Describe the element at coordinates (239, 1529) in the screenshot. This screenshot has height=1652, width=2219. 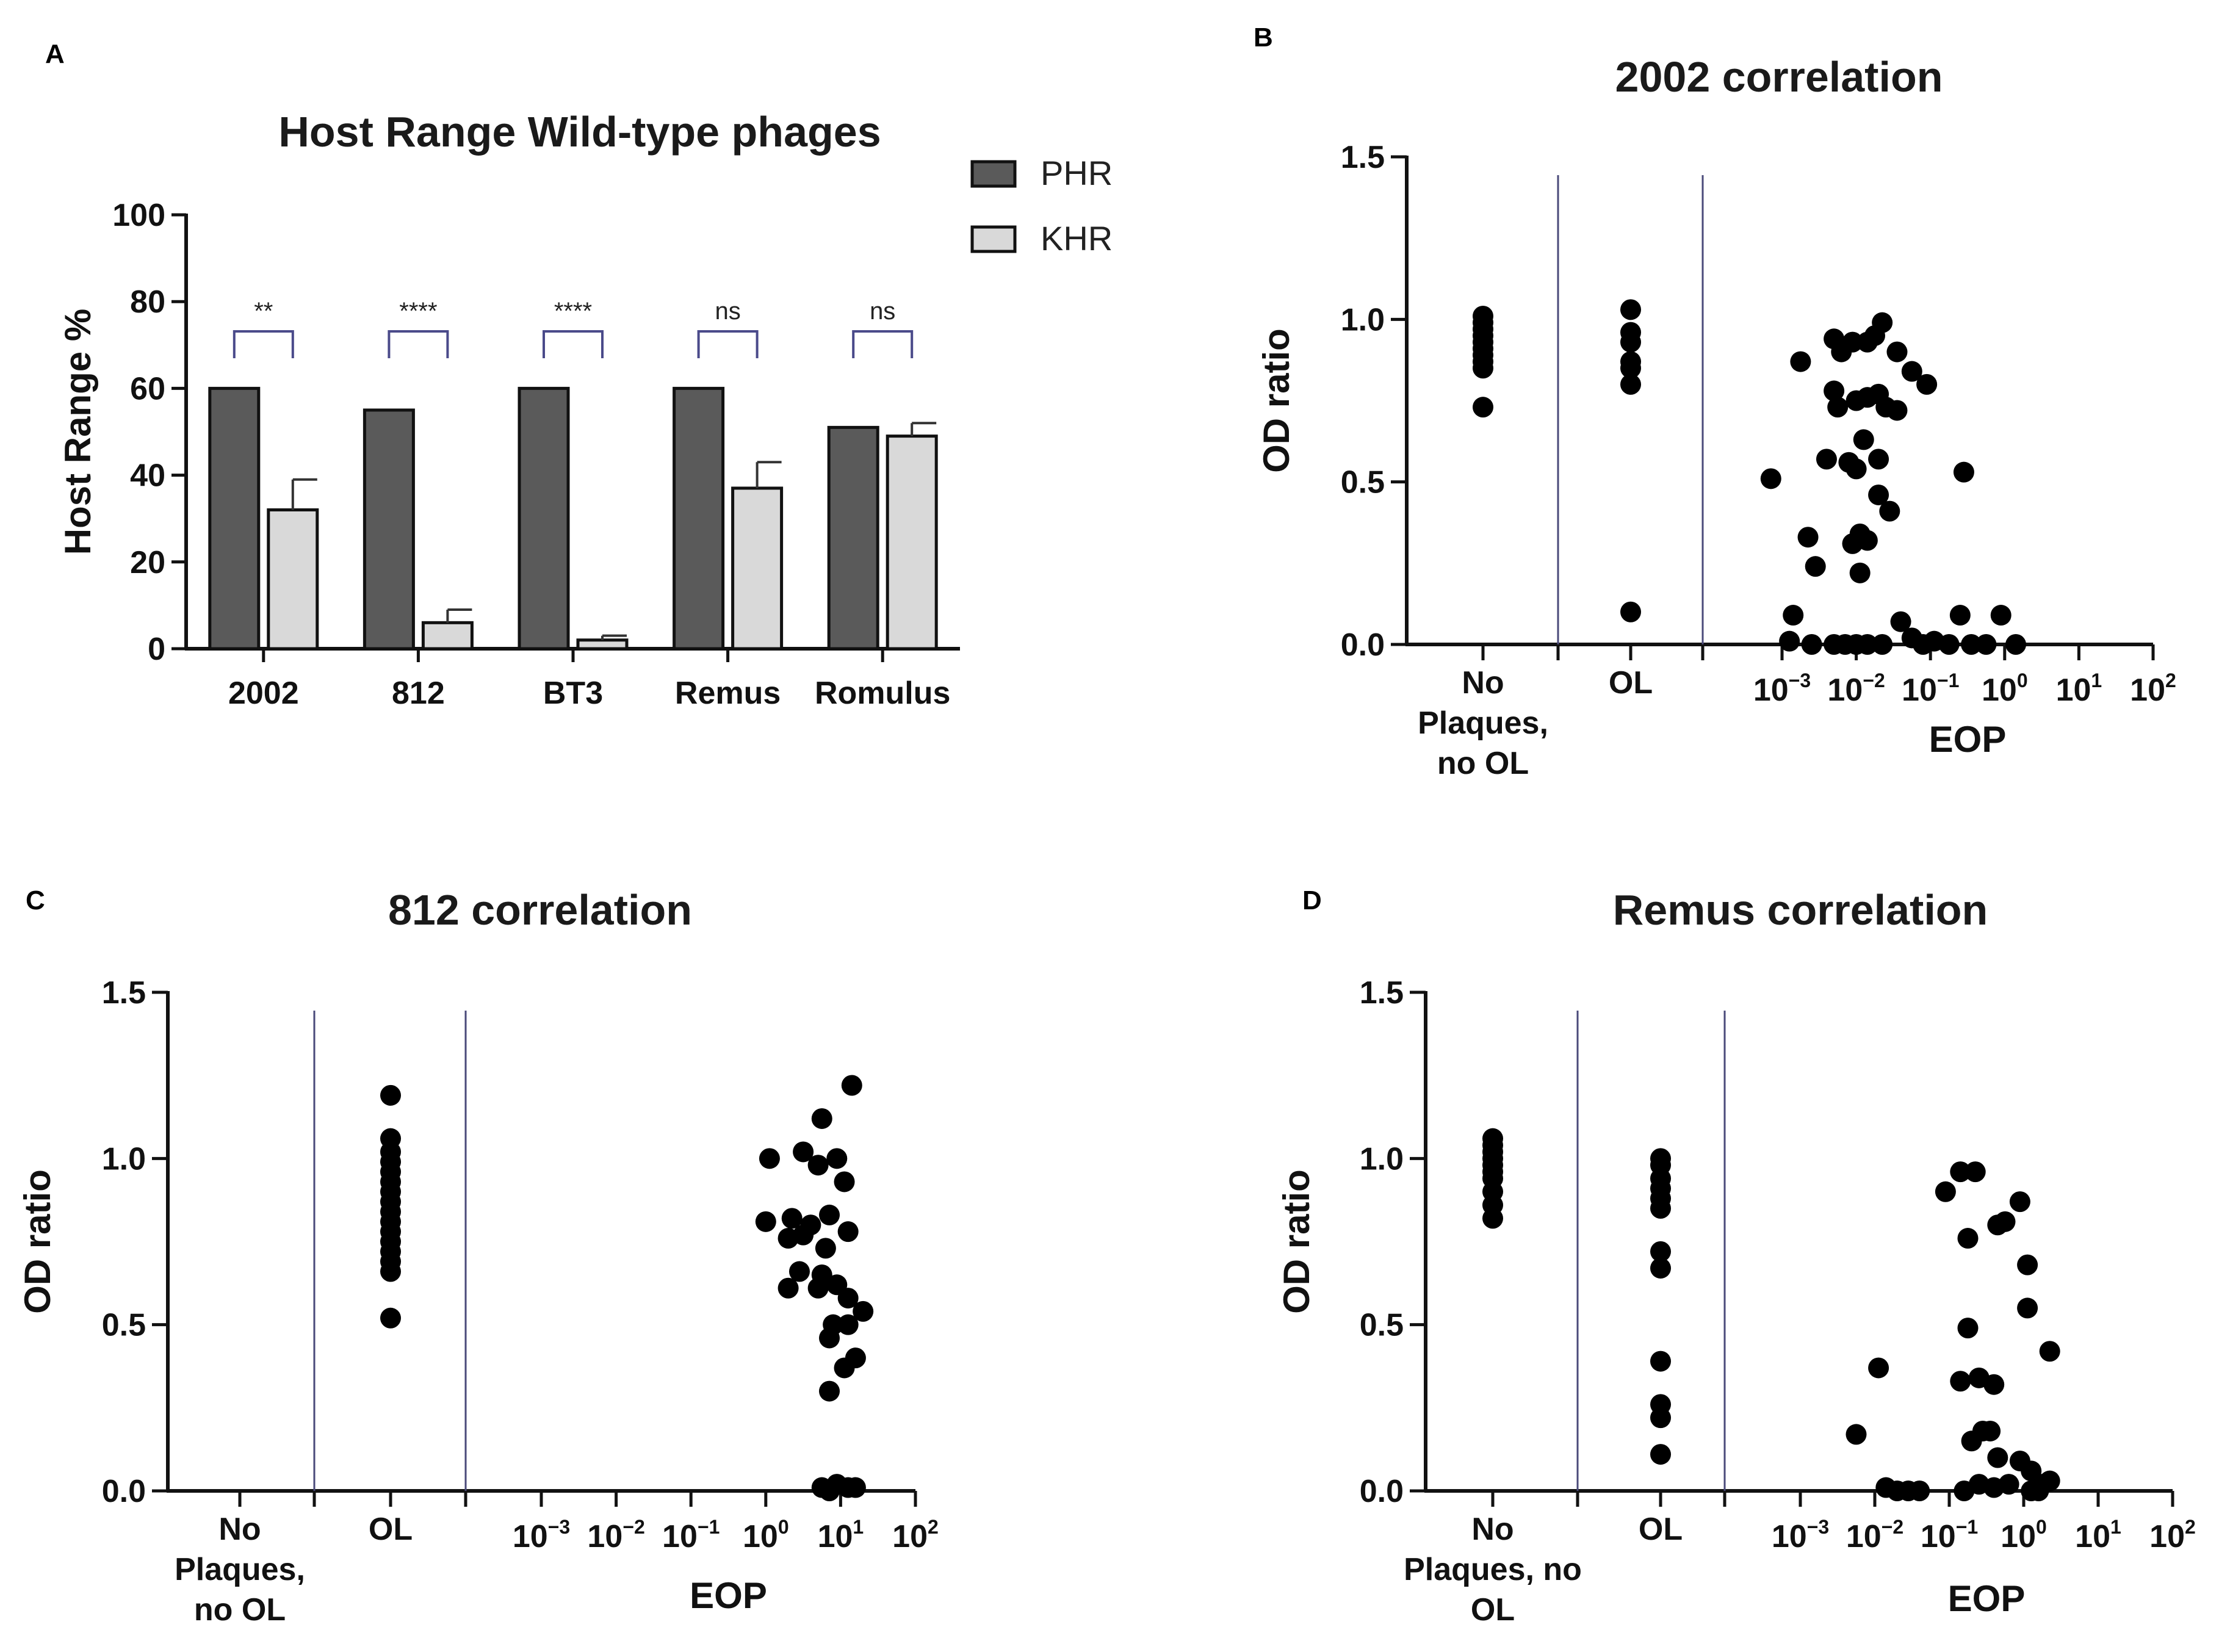
I see `category-label: No` at that location.